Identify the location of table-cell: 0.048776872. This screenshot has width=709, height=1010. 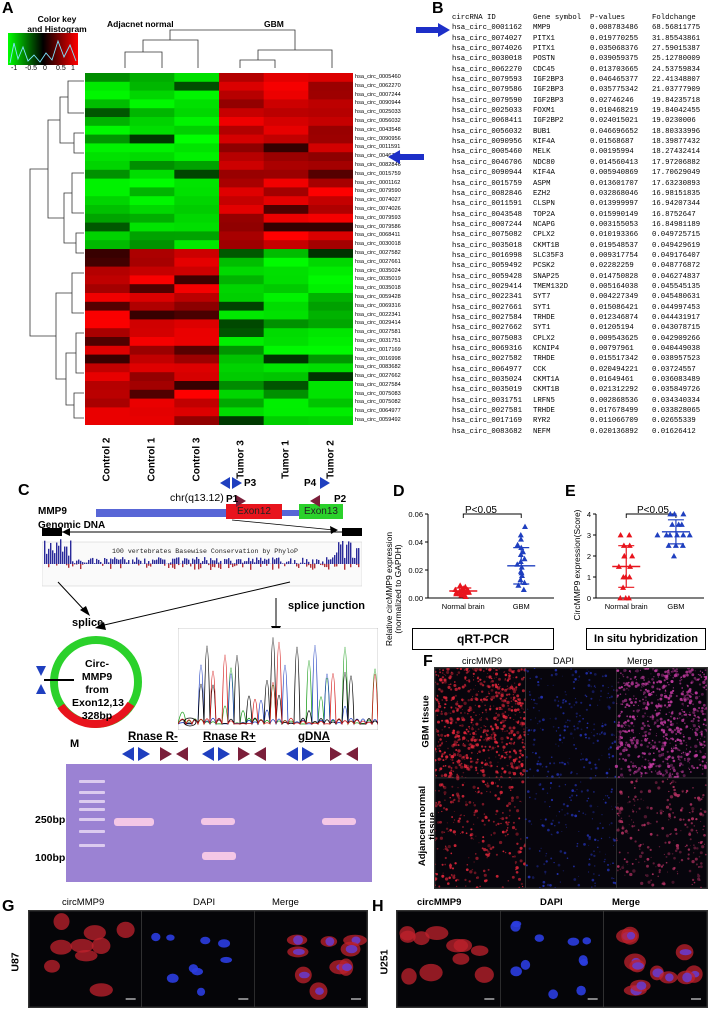
(676, 266).